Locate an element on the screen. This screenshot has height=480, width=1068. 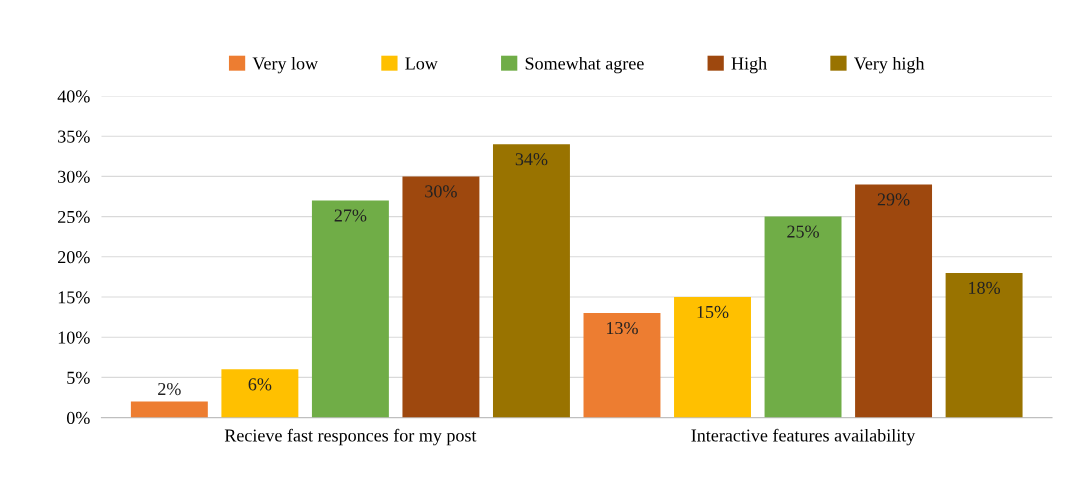
data-label: 34% is located at coordinates (531, 159).